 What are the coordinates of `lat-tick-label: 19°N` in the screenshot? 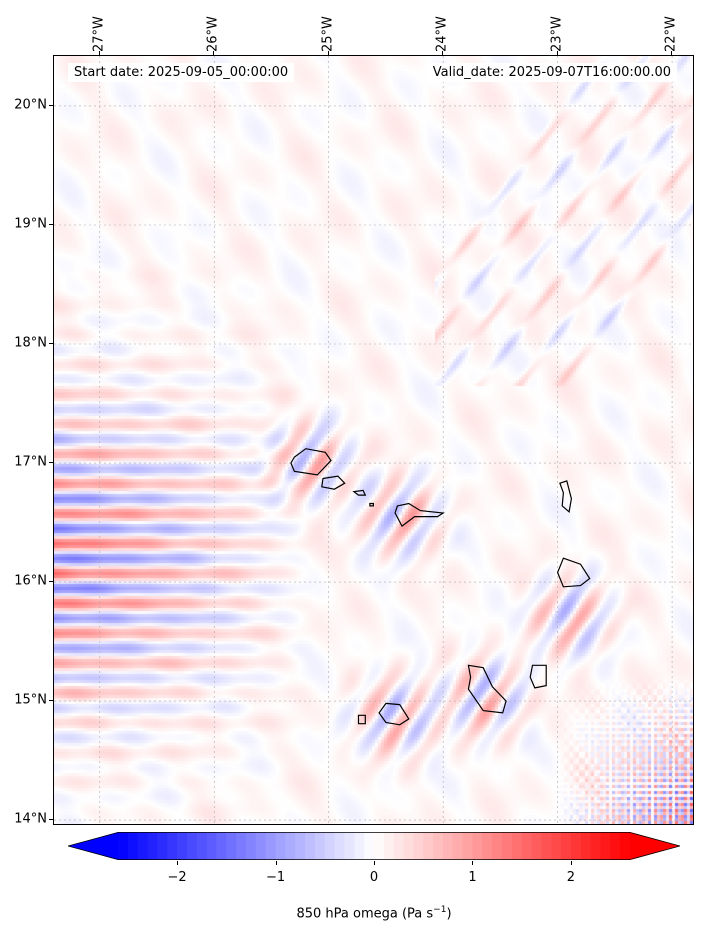 It's located at (30, 224).